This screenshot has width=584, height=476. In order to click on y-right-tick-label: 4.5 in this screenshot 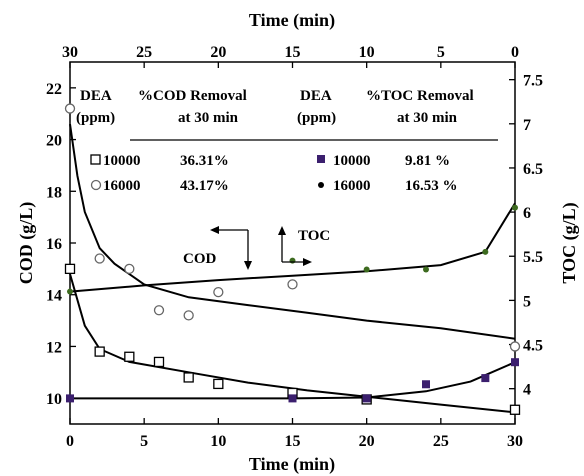, I will do `click(533, 346)`.